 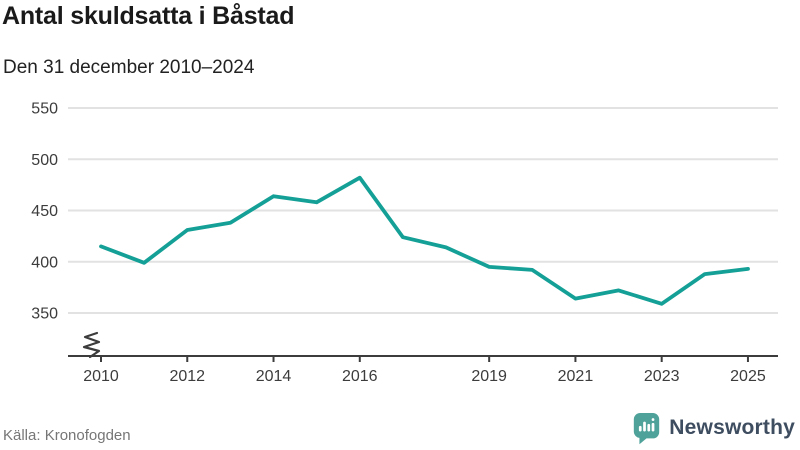 What do you see at coordinates (101, 376) in the screenshot?
I see `x-tick-label: 2010` at bounding box center [101, 376].